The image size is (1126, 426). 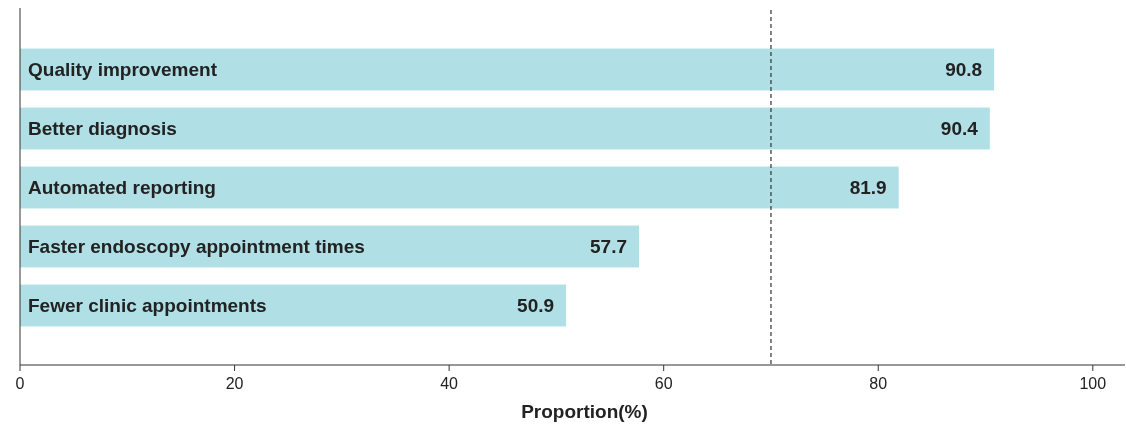 What do you see at coordinates (663, 383) in the screenshot?
I see `x-tick-label: 60` at bounding box center [663, 383].